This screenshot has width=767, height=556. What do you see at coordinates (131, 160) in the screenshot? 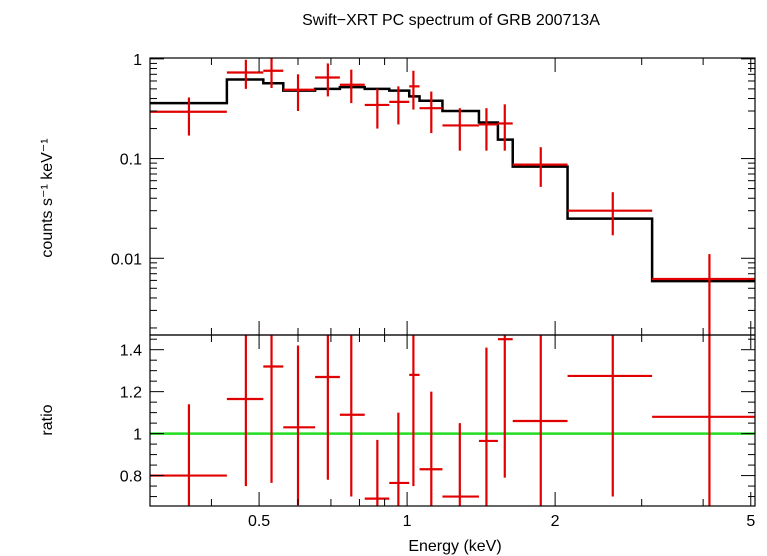
I see `top-y-tick-label: 0.1` at bounding box center [131, 160].